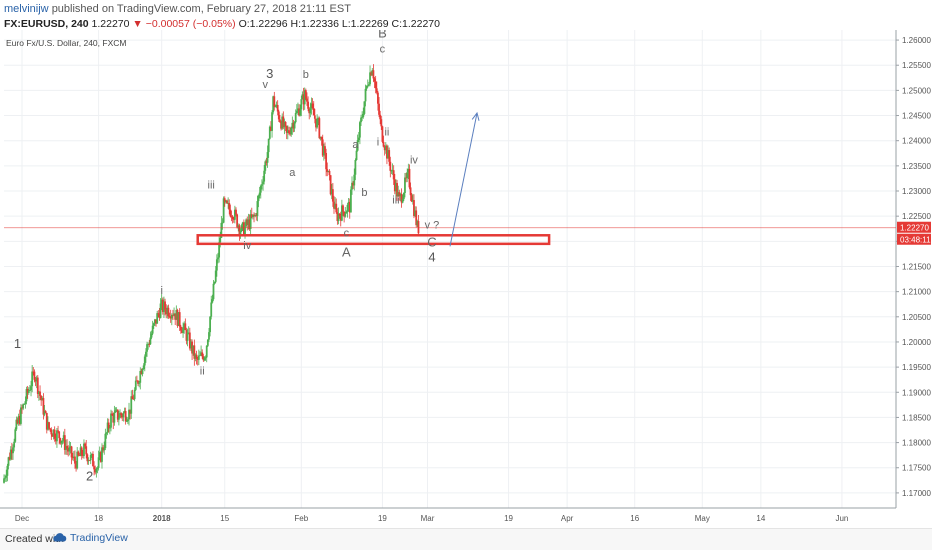 This screenshot has height=550, width=932. What do you see at coordinates (916, 493) in the screenshot?
I see `y-tick-label: 1.17000` at bounding box center [916, 493].